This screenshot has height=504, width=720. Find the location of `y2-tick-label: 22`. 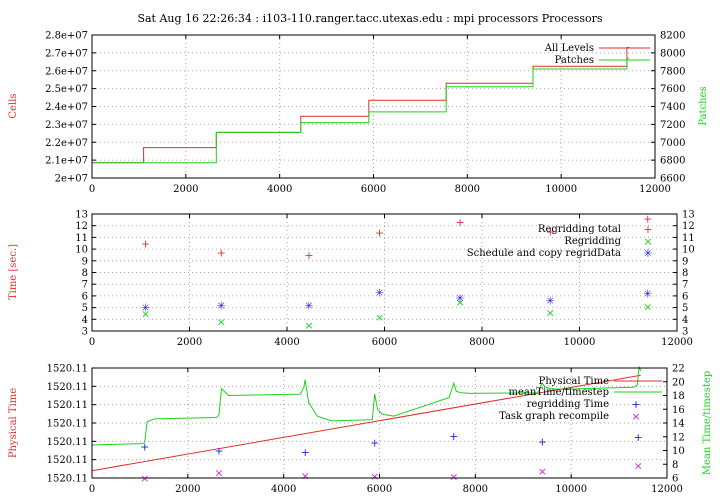

y2-tick-label: 22 is located at coordinates (678, 369).